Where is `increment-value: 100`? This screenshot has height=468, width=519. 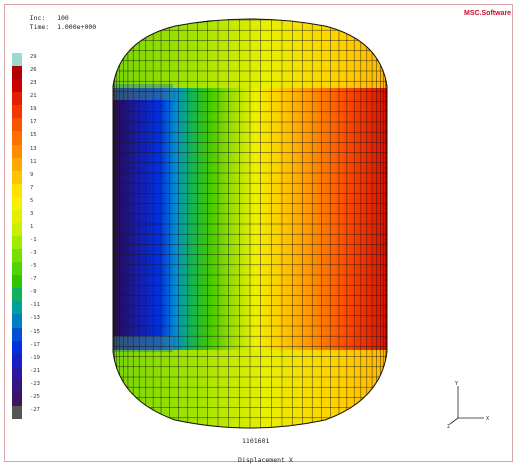
increment-value: 100 is located at coordinates (63, 18).